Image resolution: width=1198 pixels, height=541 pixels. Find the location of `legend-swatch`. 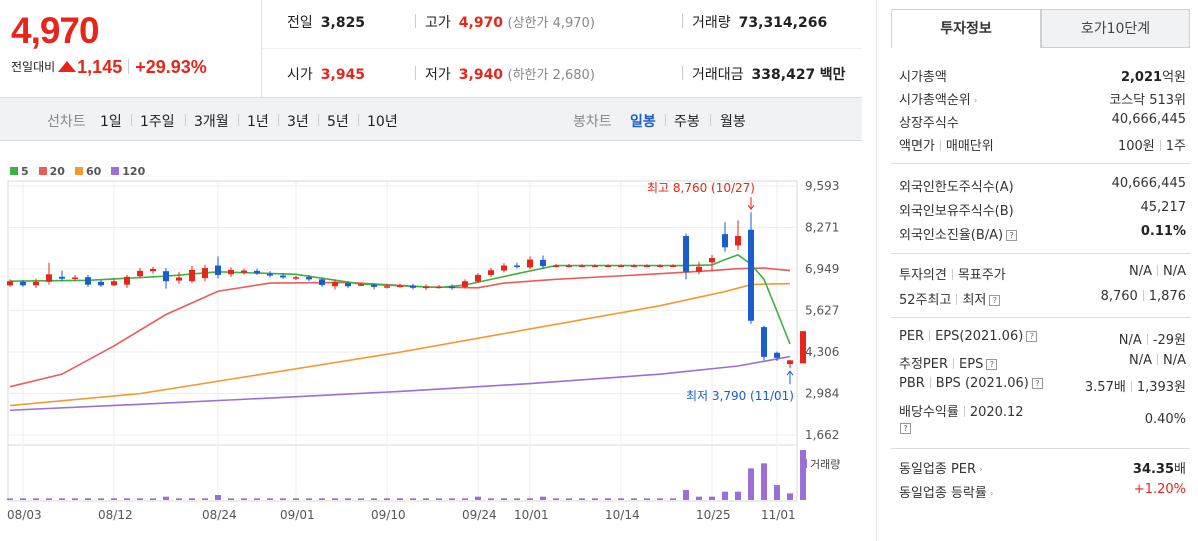

legend-swatch is located at coordinates (78, 171).